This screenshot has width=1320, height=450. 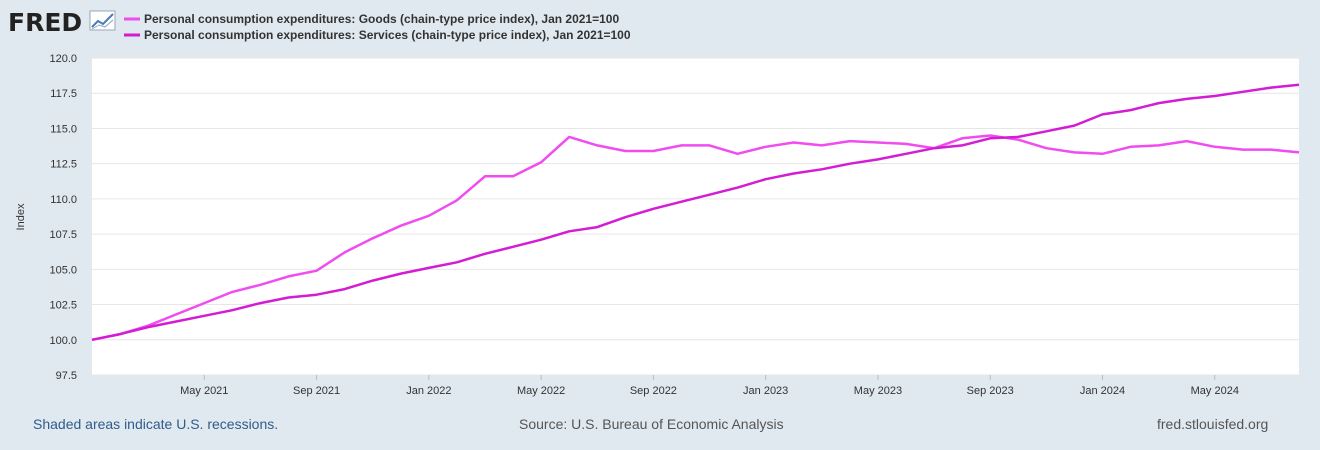 I want to click on fred-logo-text: FRED, so click(x=45, y=22).